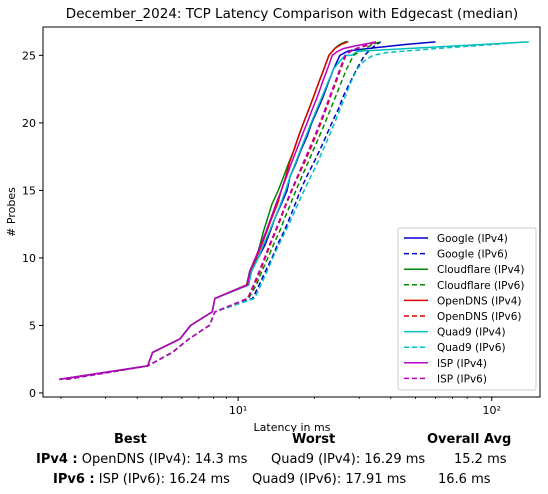 The width and height of the screenshot is (548, 494). What do you see at coordinates (480, 270) in the screenshot?
I see `legend-entry-2: Cloudflare (IPv4)` at bounding box center [480, 270].